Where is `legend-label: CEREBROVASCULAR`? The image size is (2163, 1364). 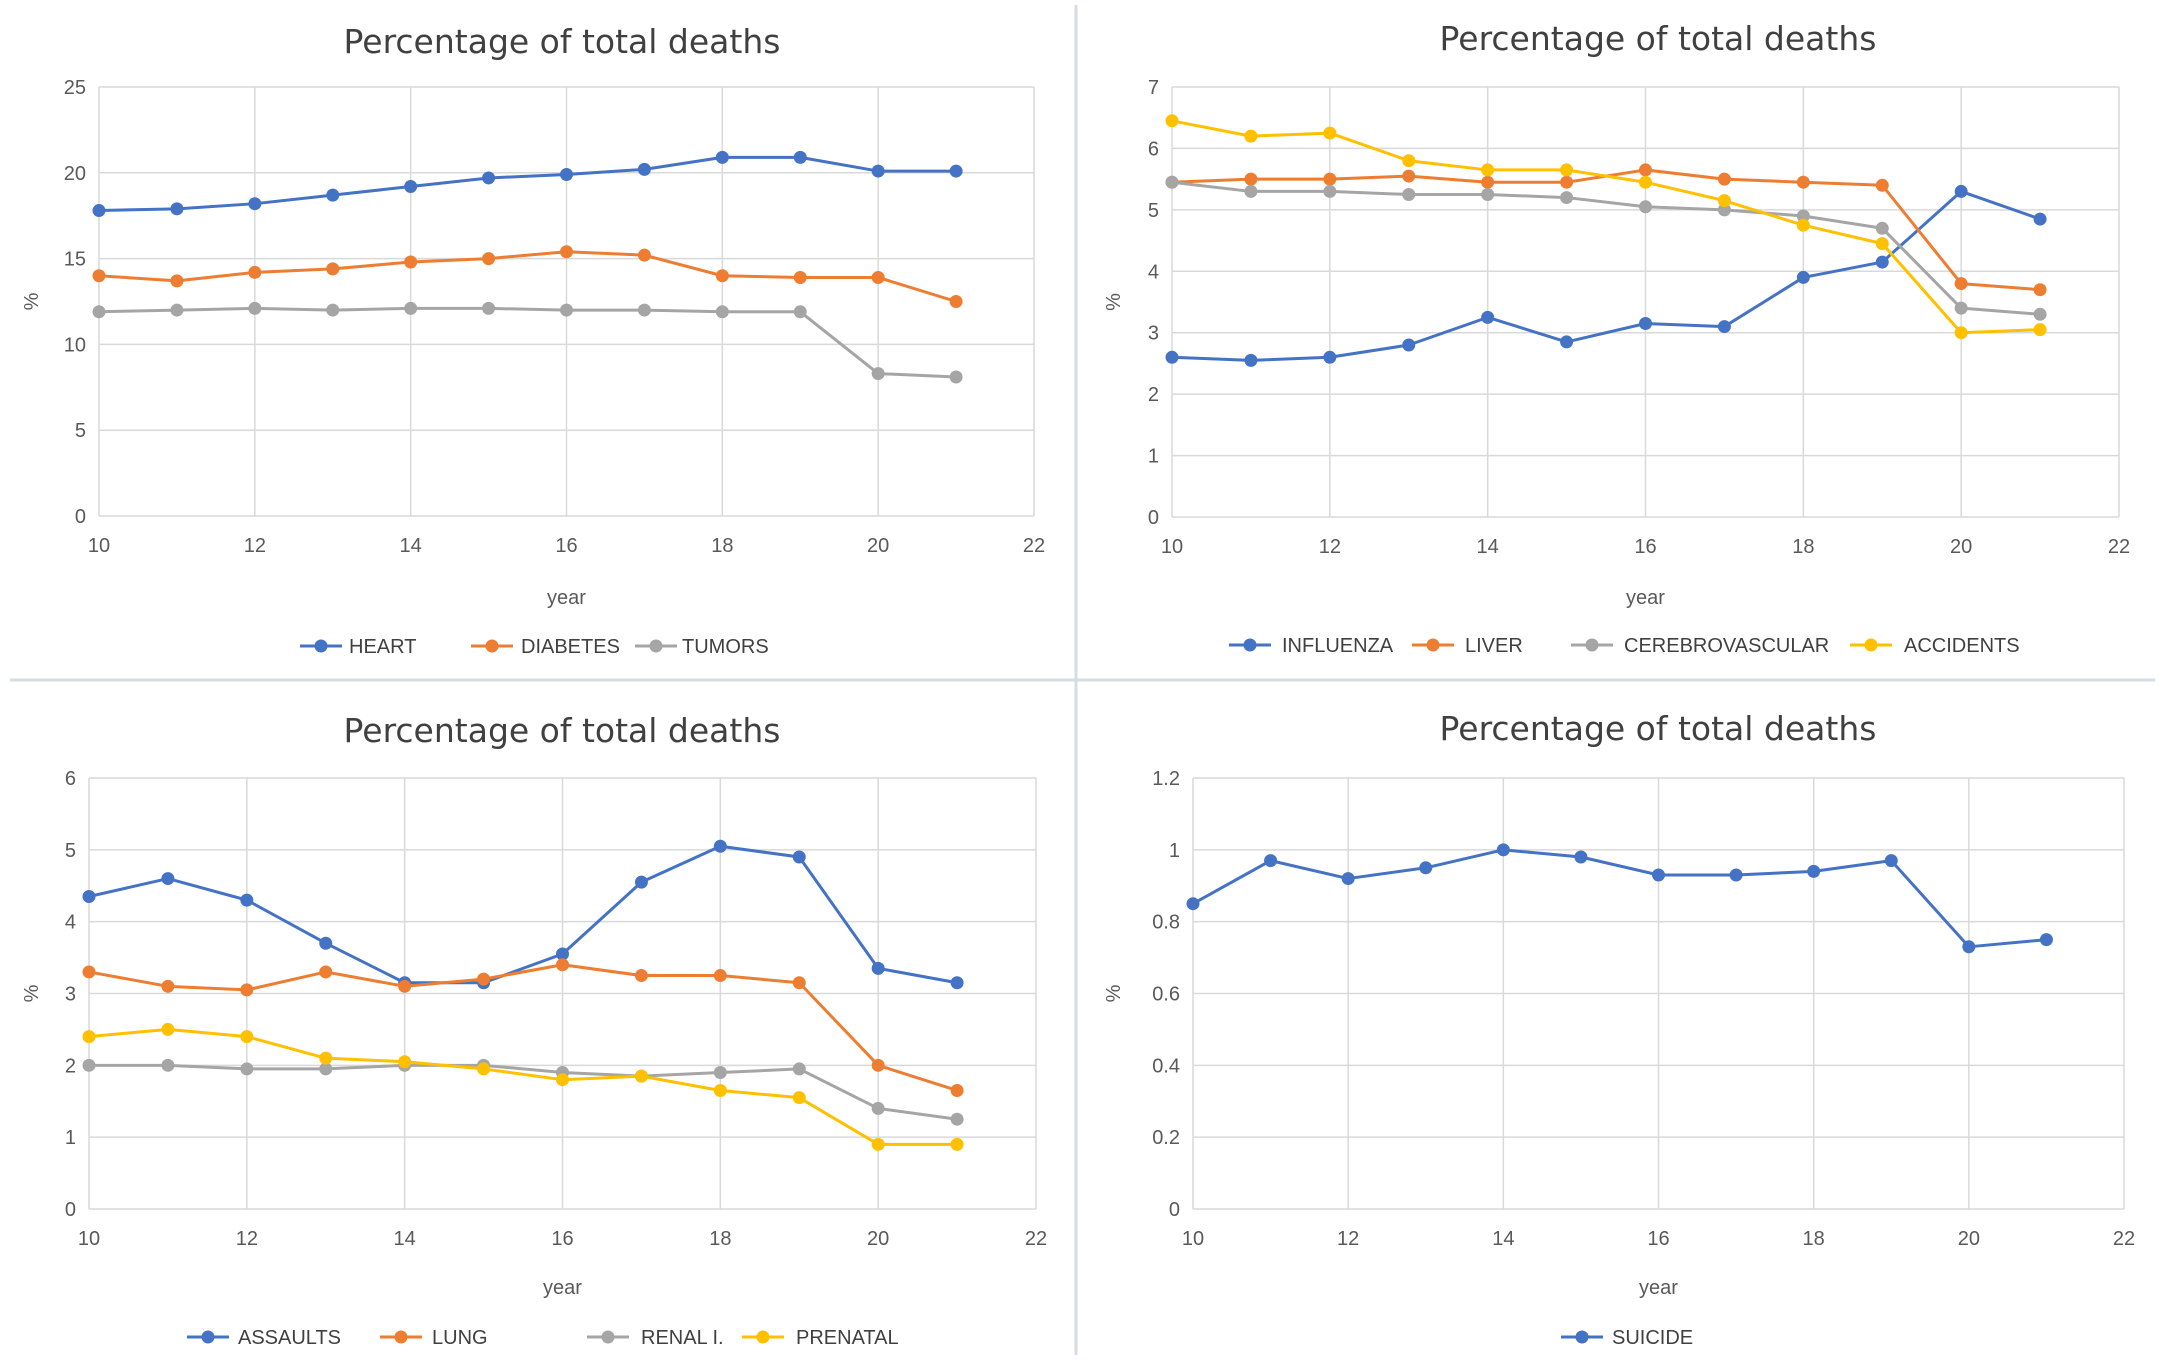 legend-label: CEREBROVASCULAR is located at coordinates (1726, 646).